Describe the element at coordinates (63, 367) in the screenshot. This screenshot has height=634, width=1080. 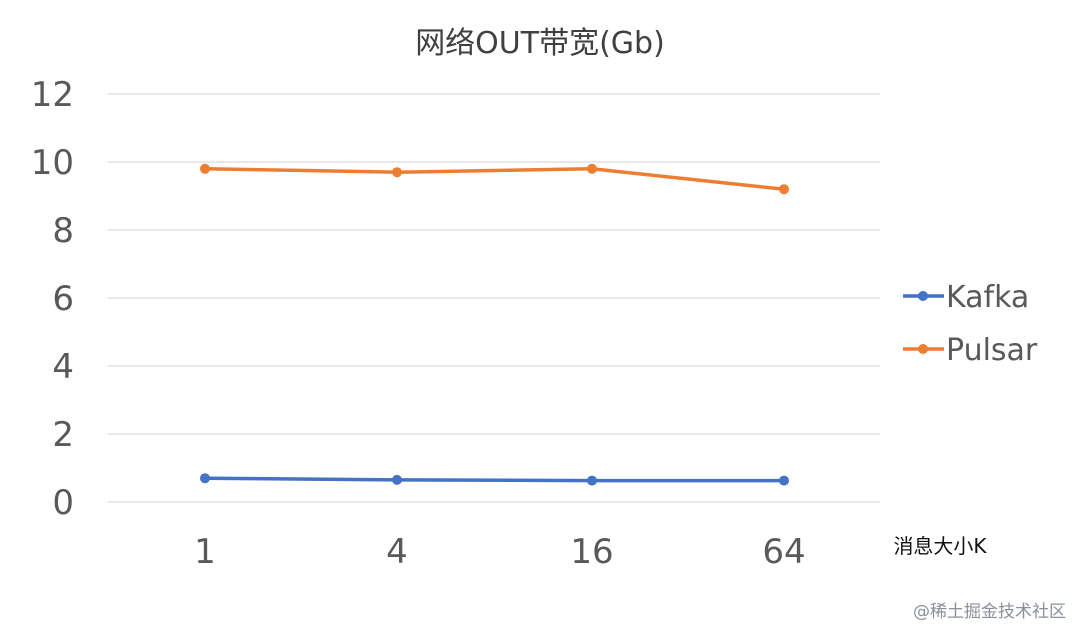
I see `y-tick-label: 4` at that location.